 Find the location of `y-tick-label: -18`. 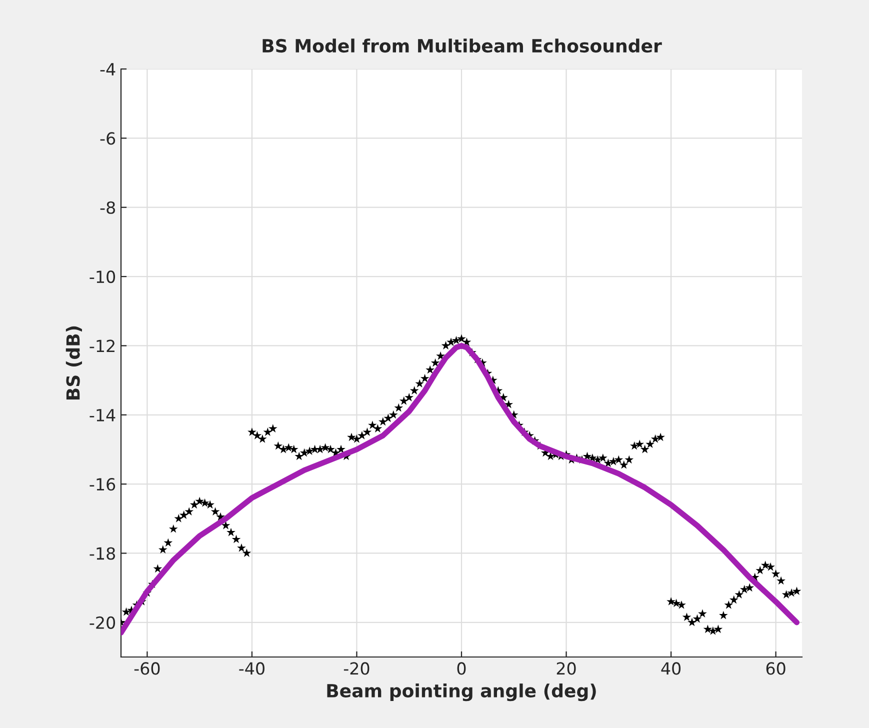

y-tick-label: -18 is located at coordinates (102, 553).